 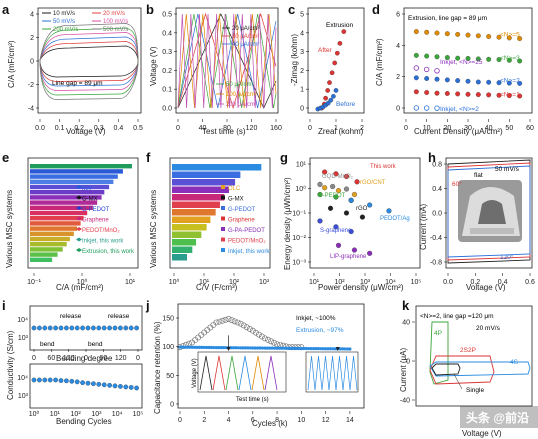 What do you see at coordinates (245, 45) in the screenshot?
I see `legend-entry: 40 μA/cm²` at bounding box center [245, 45].